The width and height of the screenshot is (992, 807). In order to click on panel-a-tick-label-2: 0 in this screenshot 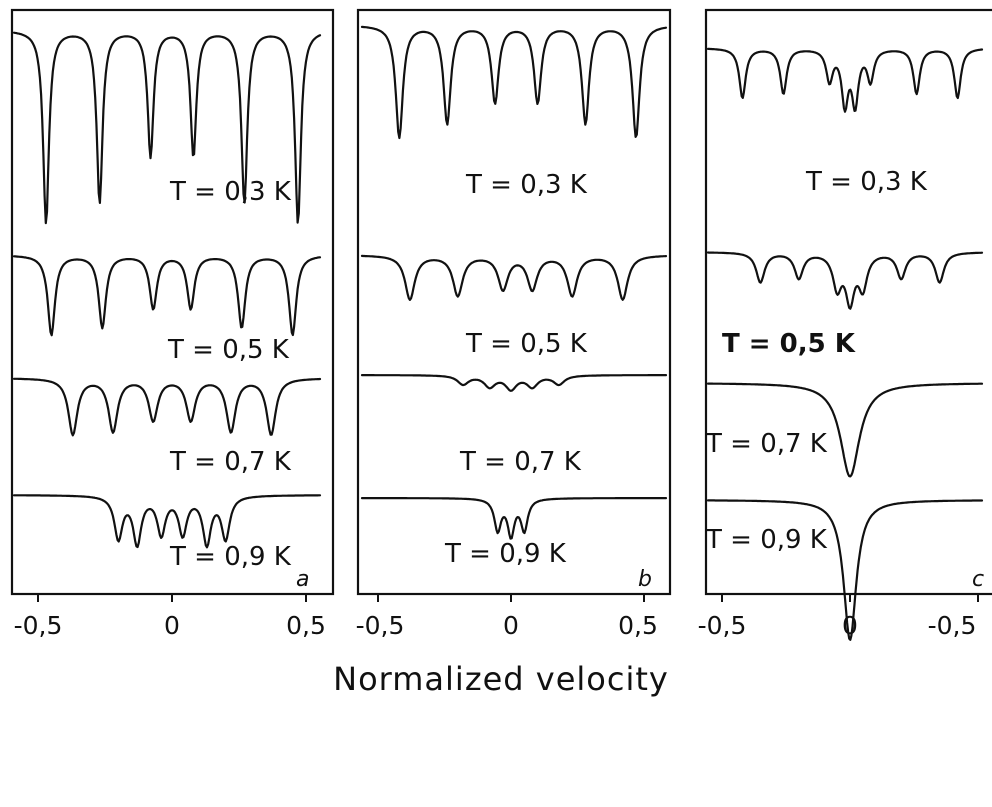, I will do `click(172, 625)`.